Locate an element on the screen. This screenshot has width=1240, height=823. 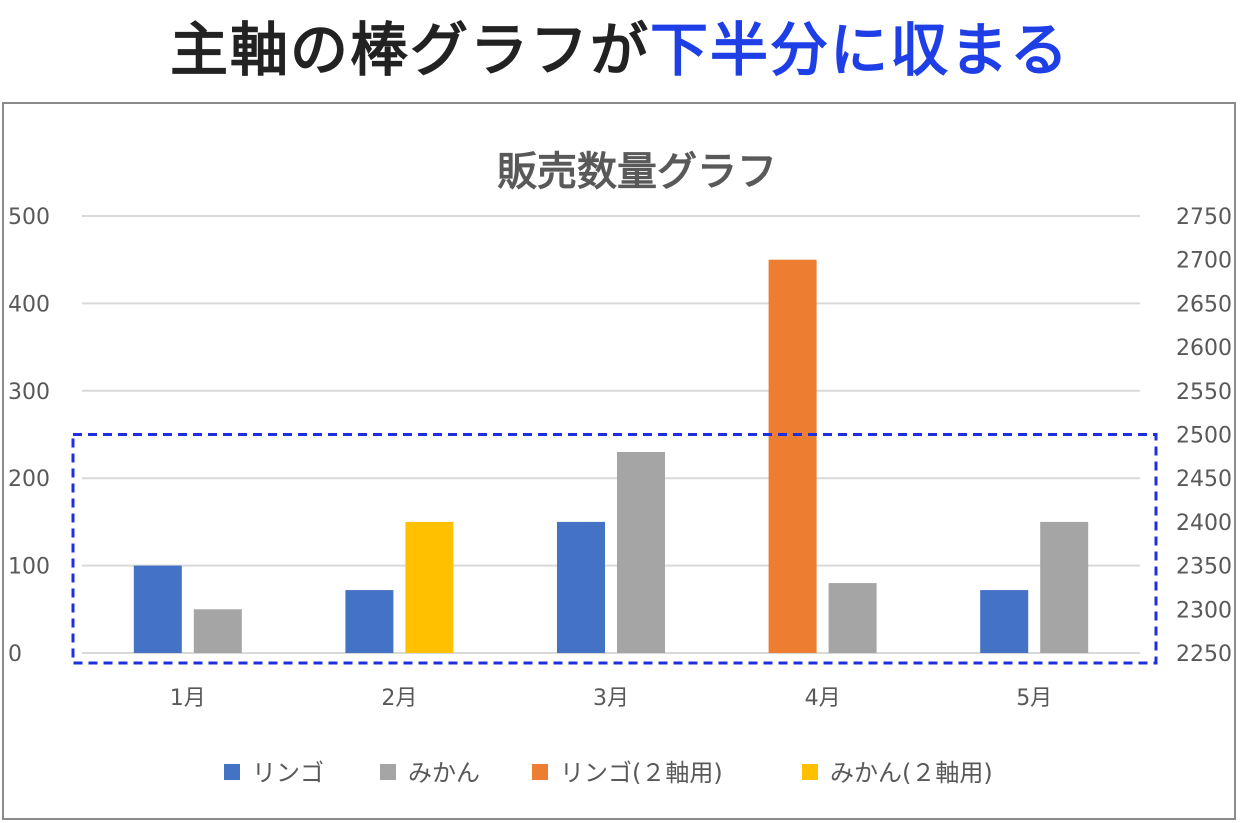
legend-label: みかん is located at coordinates (444, 773).